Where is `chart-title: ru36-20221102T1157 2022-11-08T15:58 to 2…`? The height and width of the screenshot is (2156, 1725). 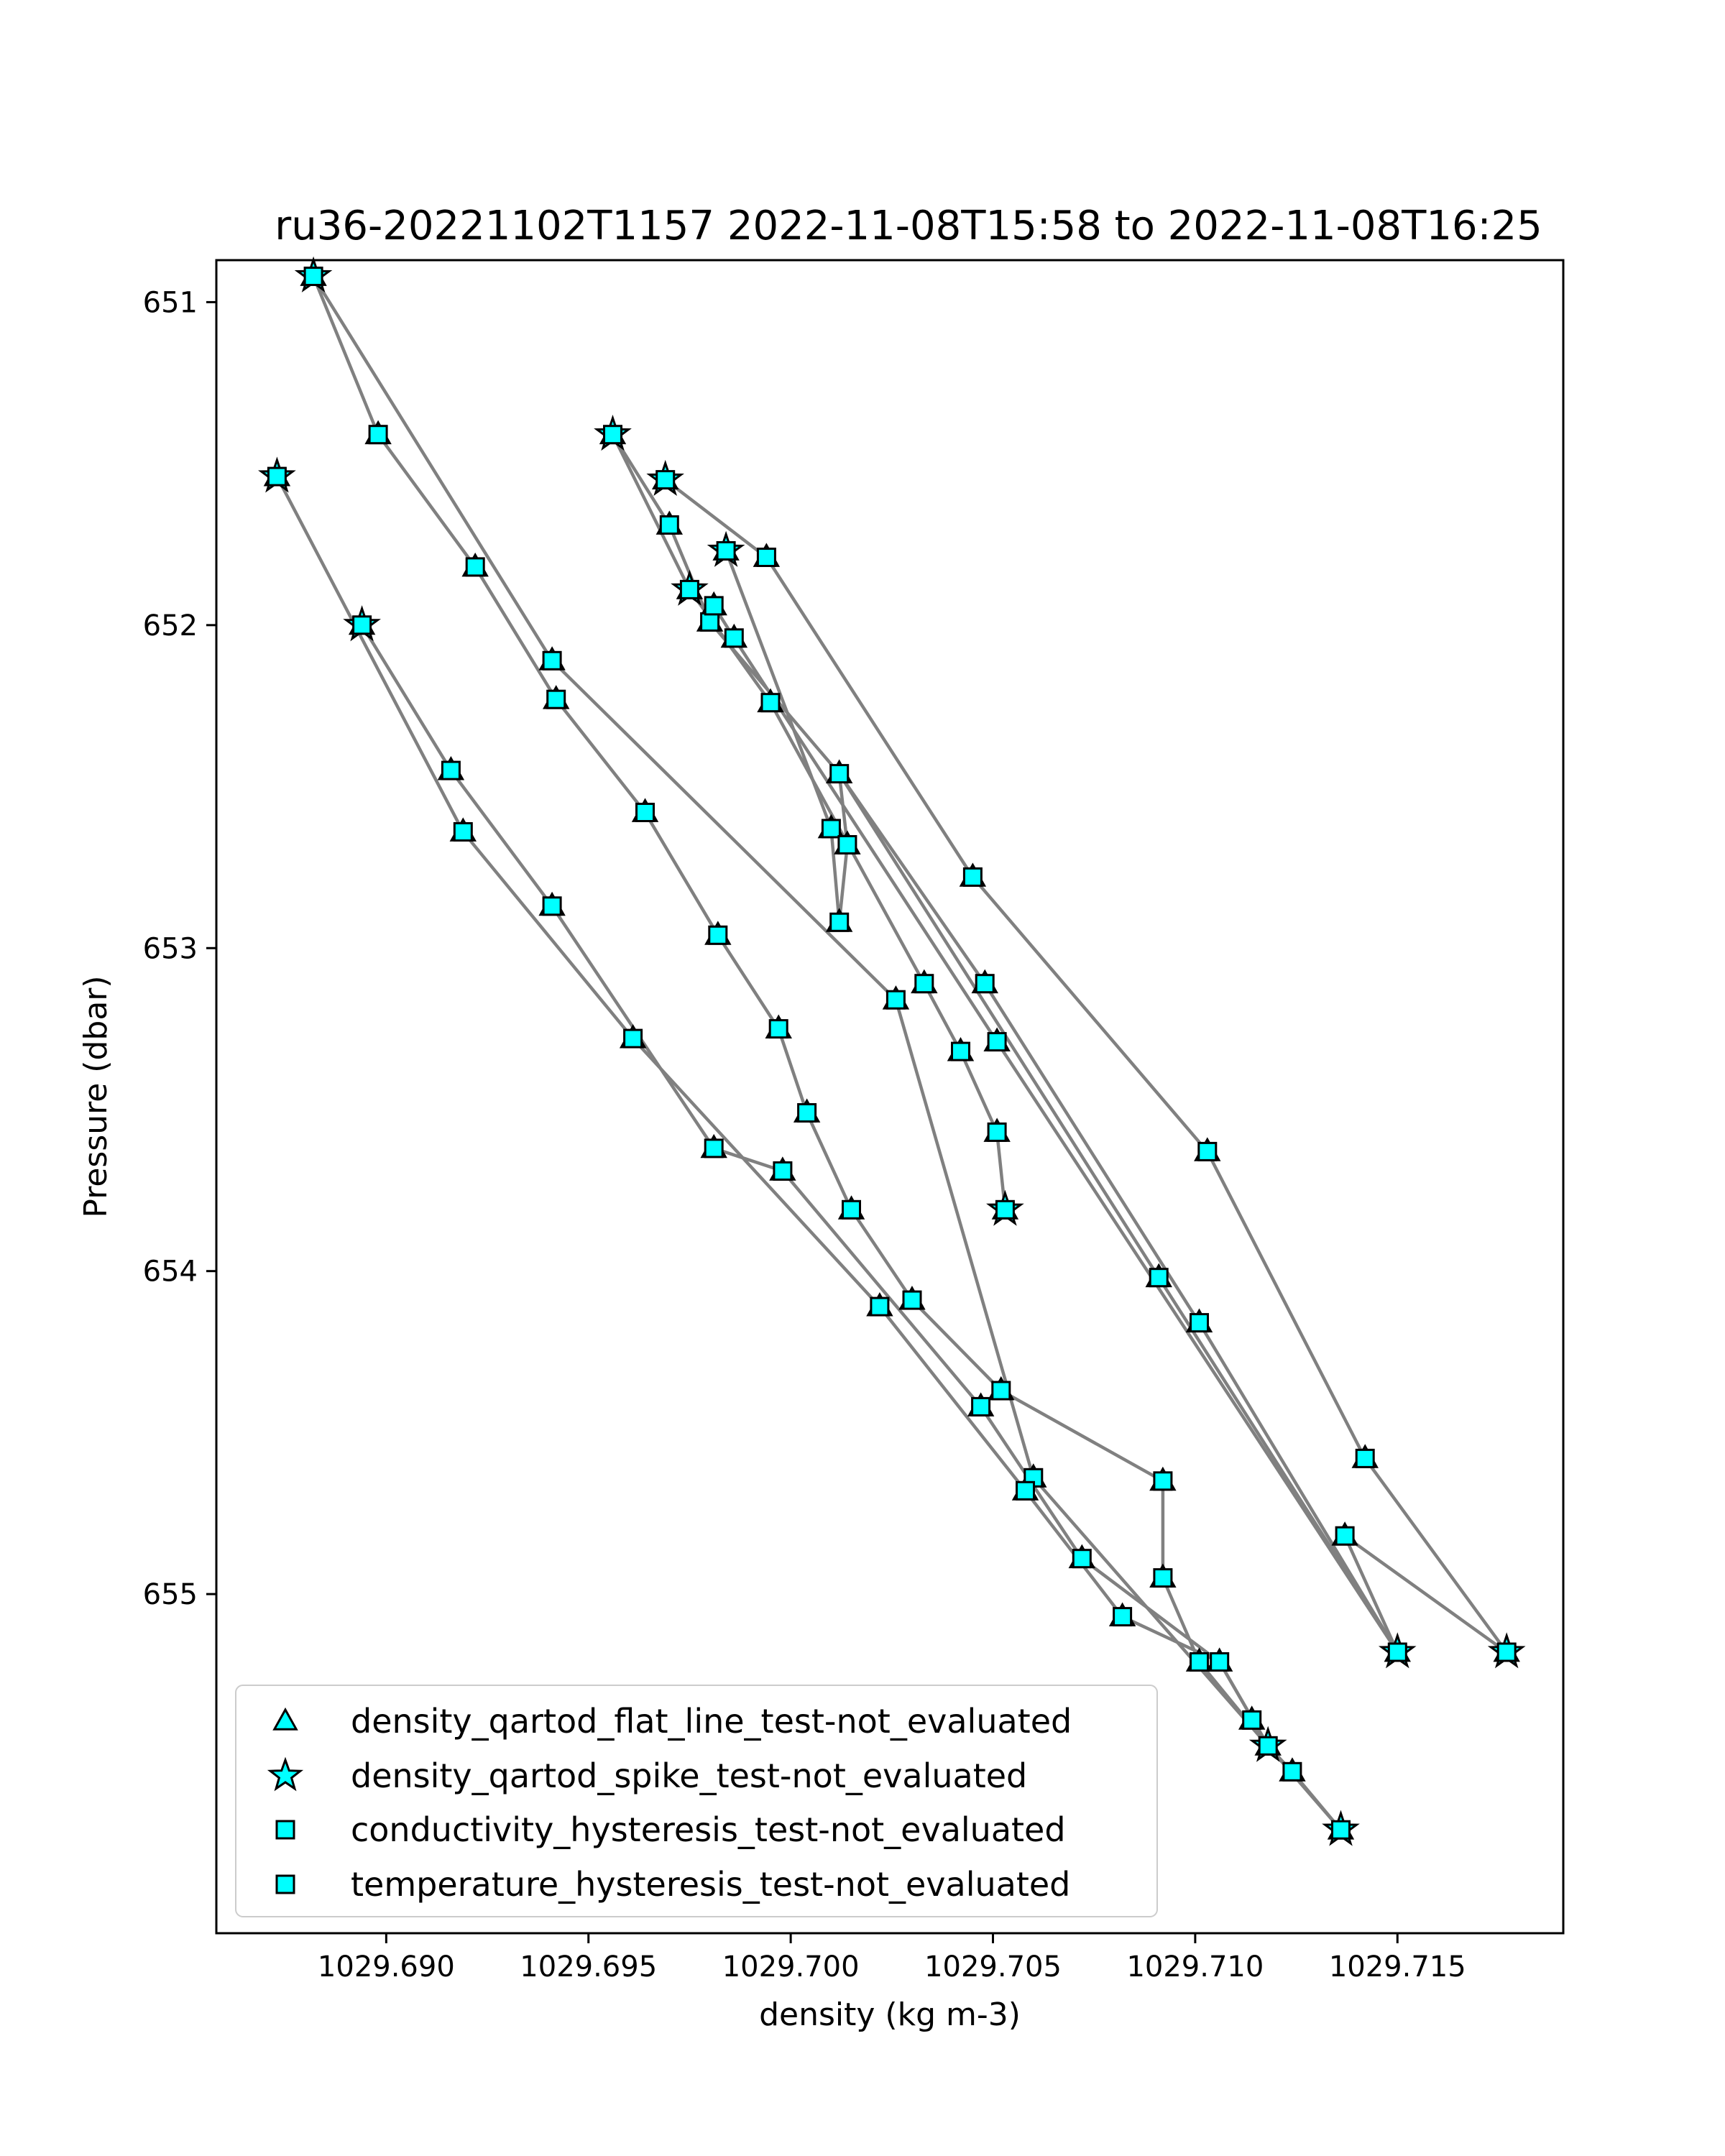
chart-title: ru36-20221102T1157 2022-11-08T15:58 to 2… is located at coordinates (908, 226).